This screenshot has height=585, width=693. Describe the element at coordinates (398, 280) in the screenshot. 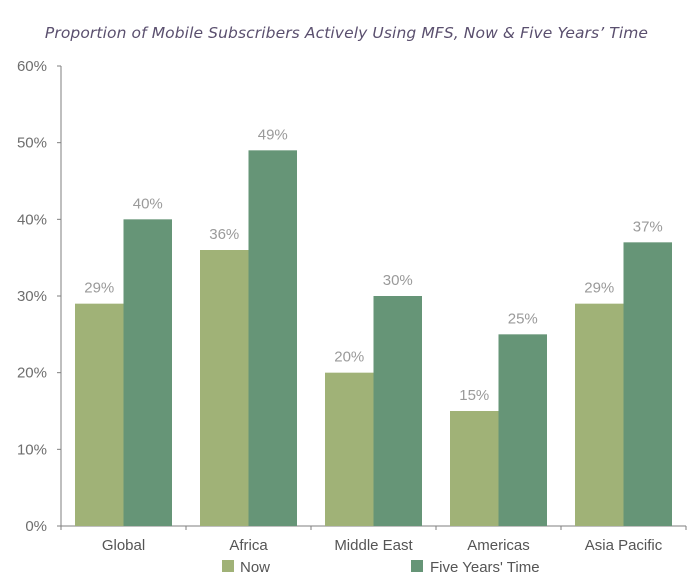

I see `data-label: 30%` at that location.